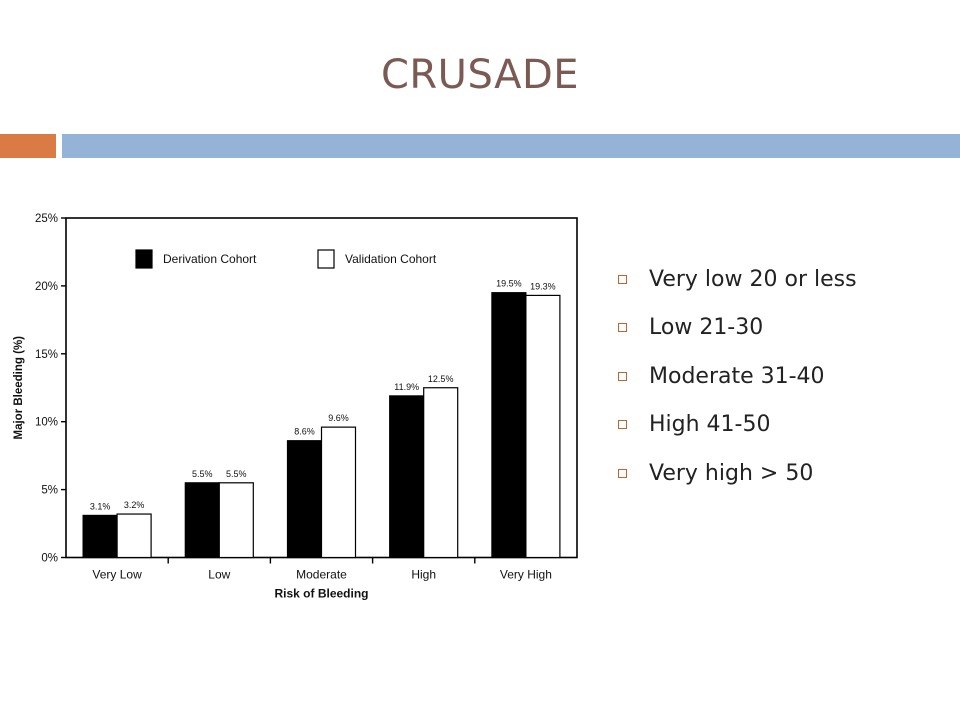  I want to click on bullet-text: Low 21-30, so click(706, 328).